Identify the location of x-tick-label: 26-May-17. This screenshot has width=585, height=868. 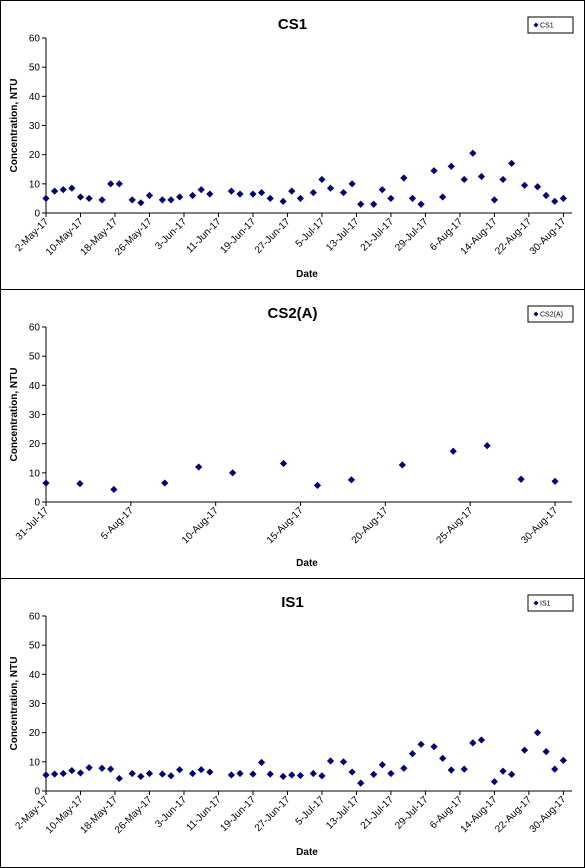
(134, 815).